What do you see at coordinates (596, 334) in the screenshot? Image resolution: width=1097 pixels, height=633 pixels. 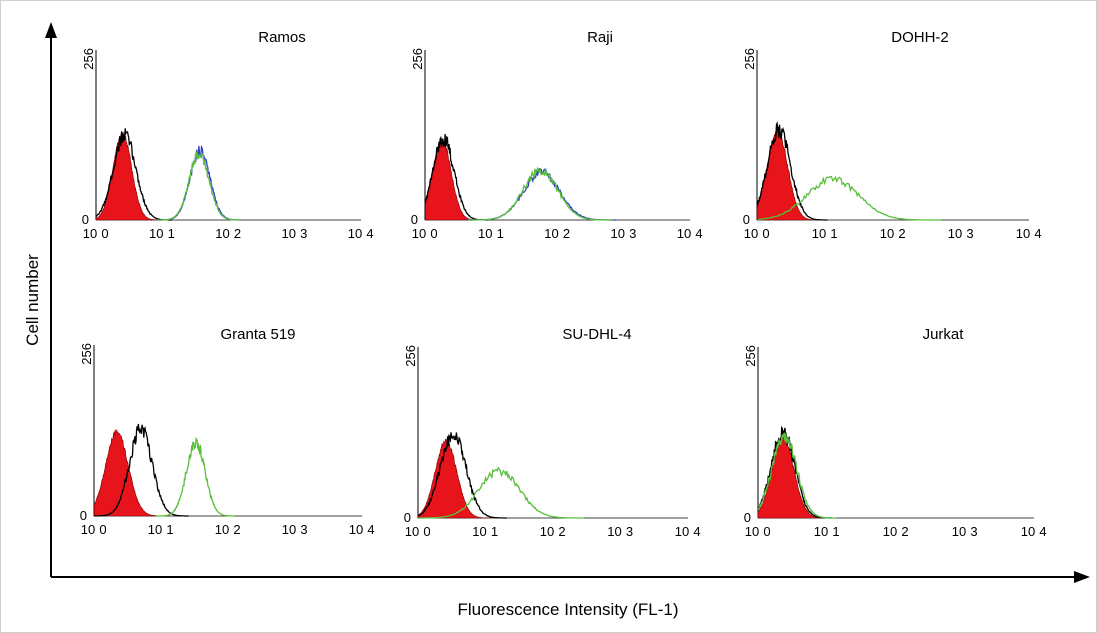 I see `panel-title: SU-DHL-4` at bounding box center [596, 334].